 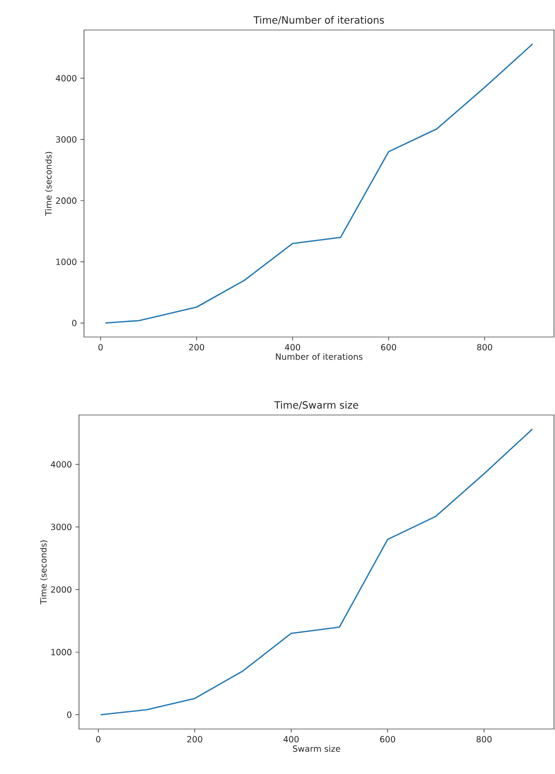 What do you see at coordinates (316, 748) in the screenshot?
I see `x-axis-title: Swarm size` at bounding box center [316, 748].